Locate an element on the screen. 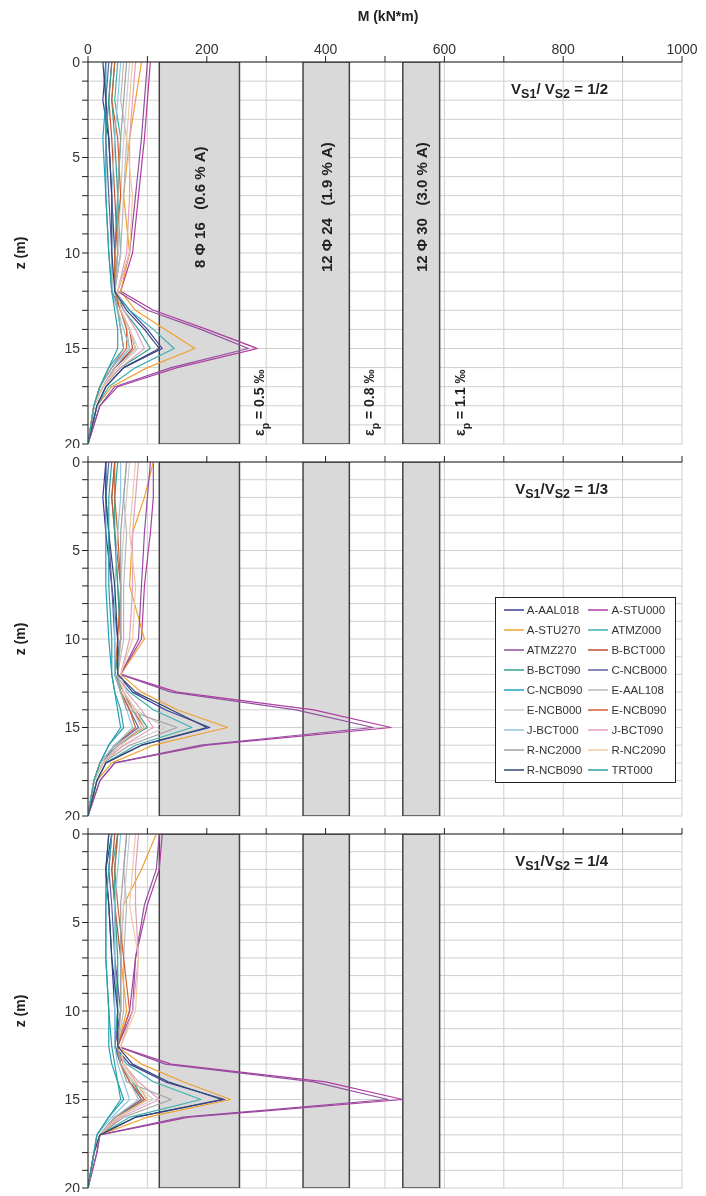 Image resolution: width=706 pixels, height=1196 pixels. x-tick-label: 200 is located at coordinates (207, 49).